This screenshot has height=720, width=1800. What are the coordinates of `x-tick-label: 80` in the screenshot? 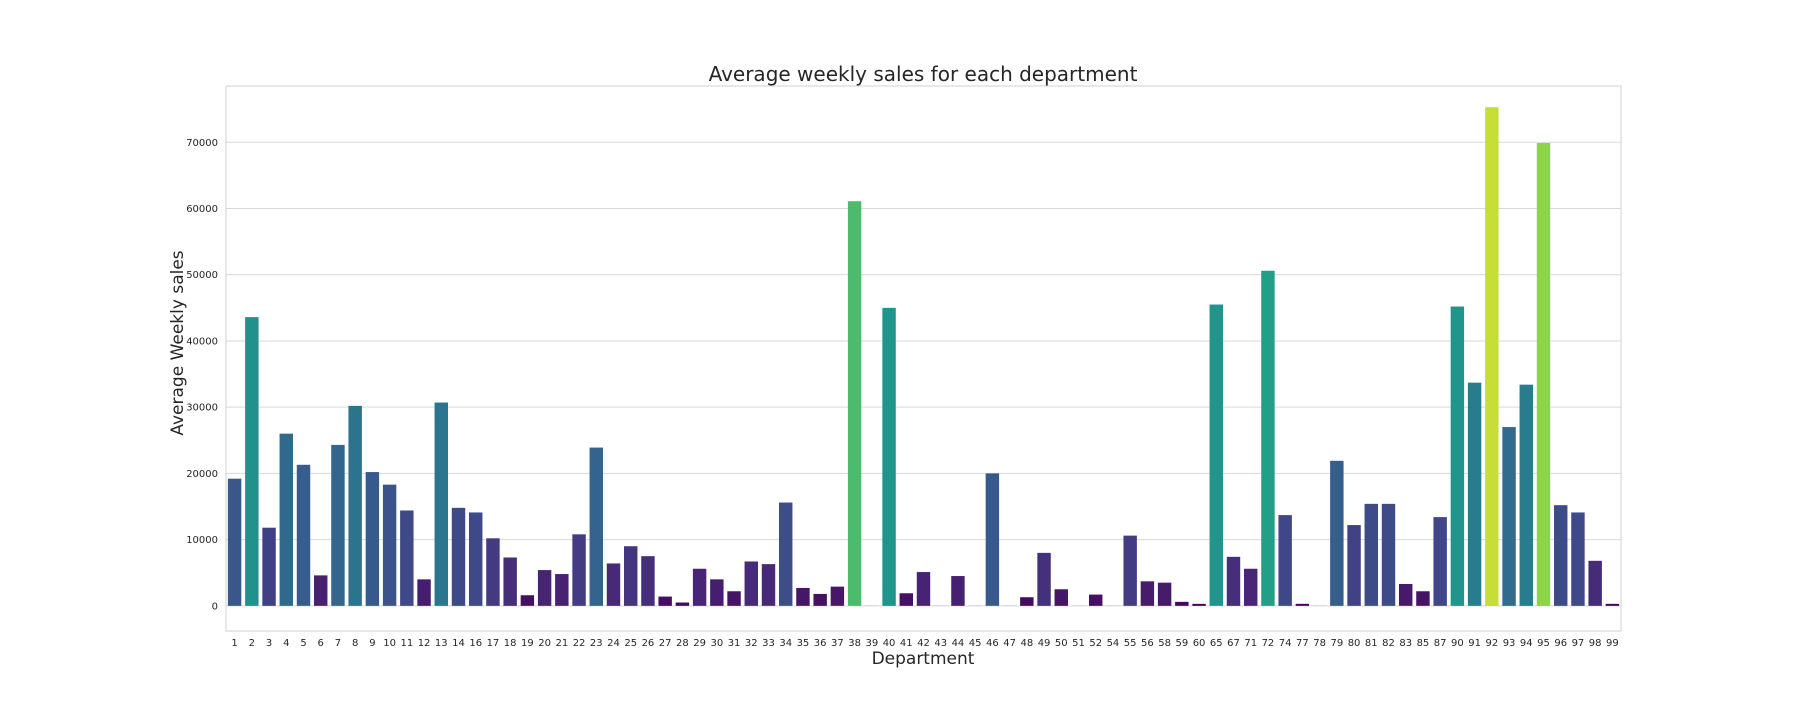 It's located at (1354, 643).